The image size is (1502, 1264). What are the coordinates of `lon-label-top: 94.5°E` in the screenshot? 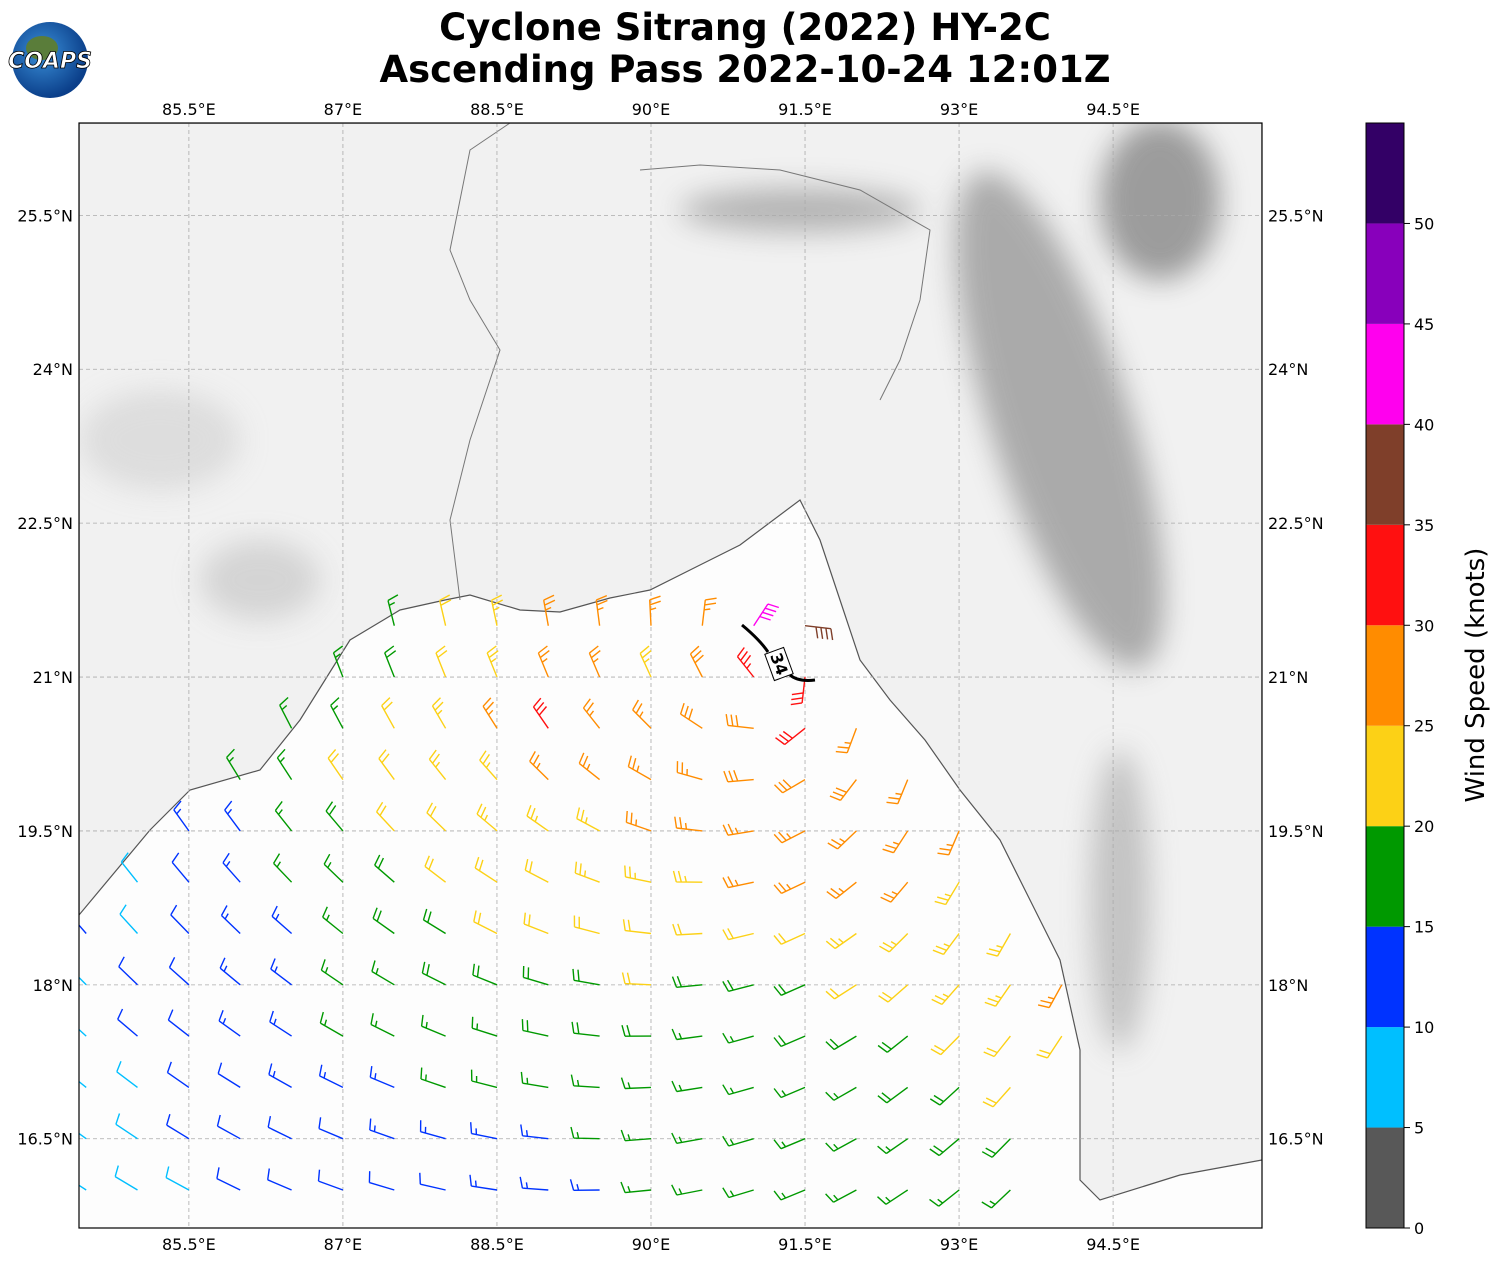 It's located at (1113, 109).